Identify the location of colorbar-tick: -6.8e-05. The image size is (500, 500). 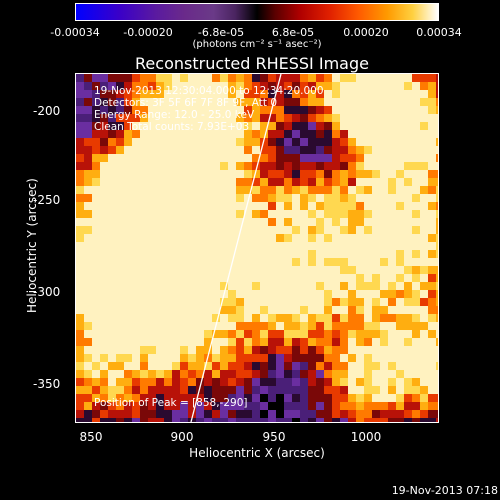
(221, 32).